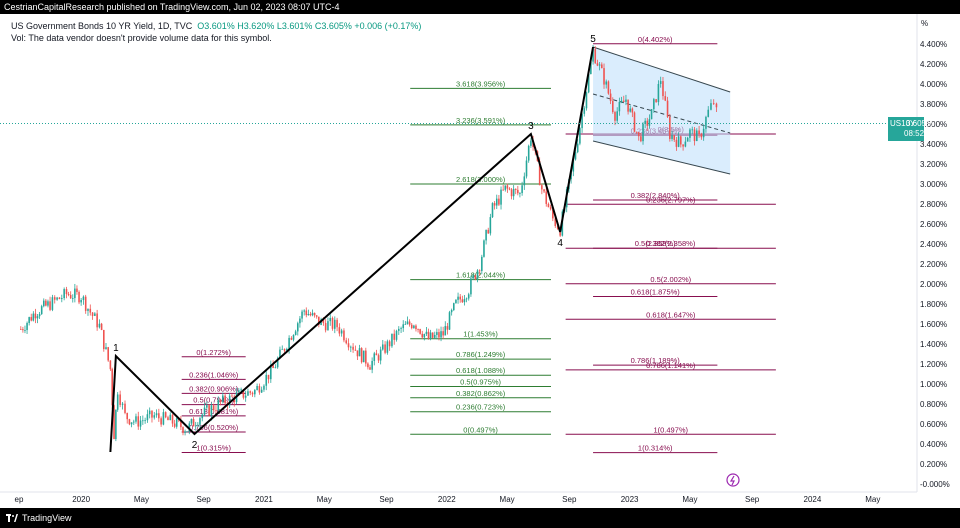 Image resolution: width=960 pixels, height=528 pixels. What do you see at coordinates (102, 26) in the screenshot?
I see `instrument-title: US Government Bonds 10 YR Yield, 1D, TVC` at bounding box center [102, 26].